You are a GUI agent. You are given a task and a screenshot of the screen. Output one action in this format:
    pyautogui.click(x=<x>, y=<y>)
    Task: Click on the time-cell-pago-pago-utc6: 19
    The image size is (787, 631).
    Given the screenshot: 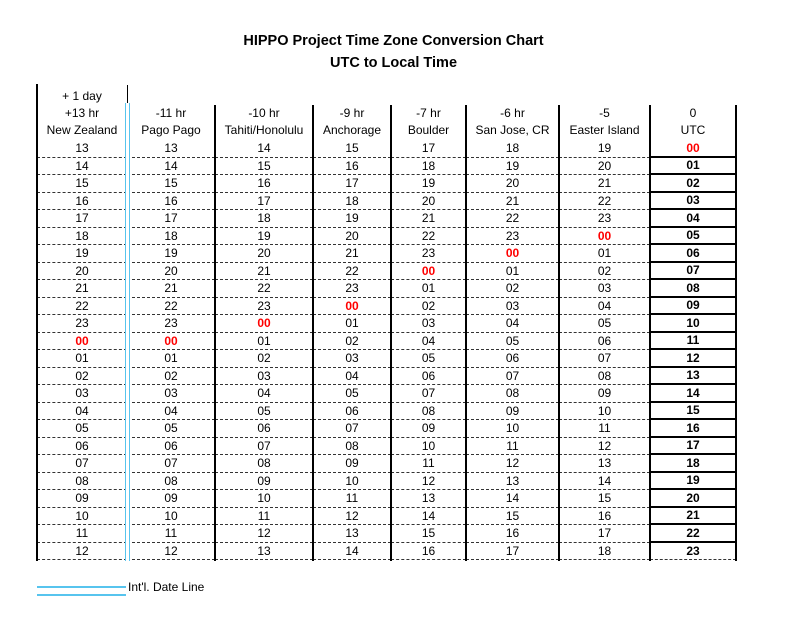 What is the action you would take?
    pyautogui.click(x=171, y=254)
    